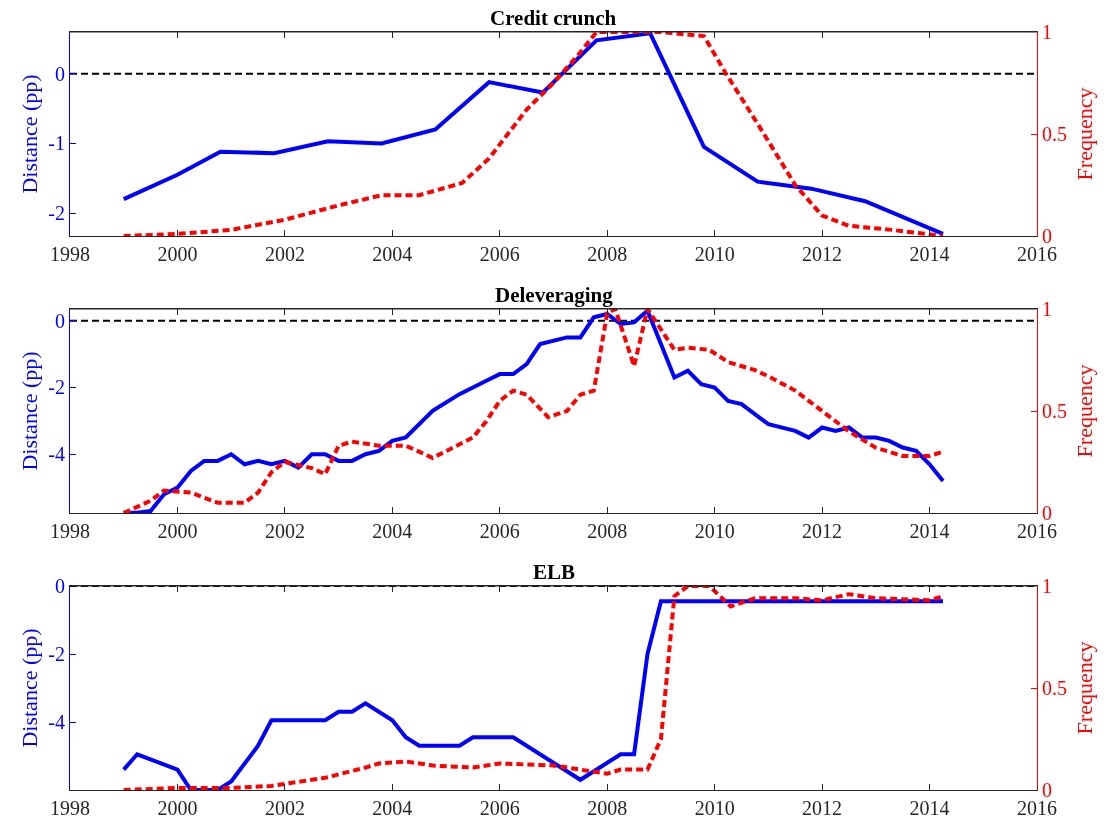 The height and width of the screenshot is (833, 1112). I want to click on chart-title: Credit crunch, so click(553, 18).